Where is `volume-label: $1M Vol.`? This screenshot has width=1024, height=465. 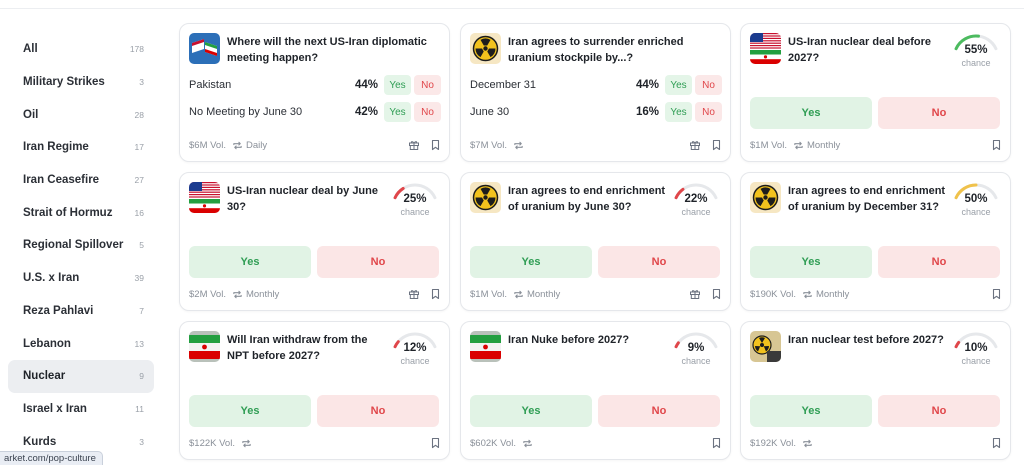 volume-label: $1M Vol. is located at coordinates (488, 294).